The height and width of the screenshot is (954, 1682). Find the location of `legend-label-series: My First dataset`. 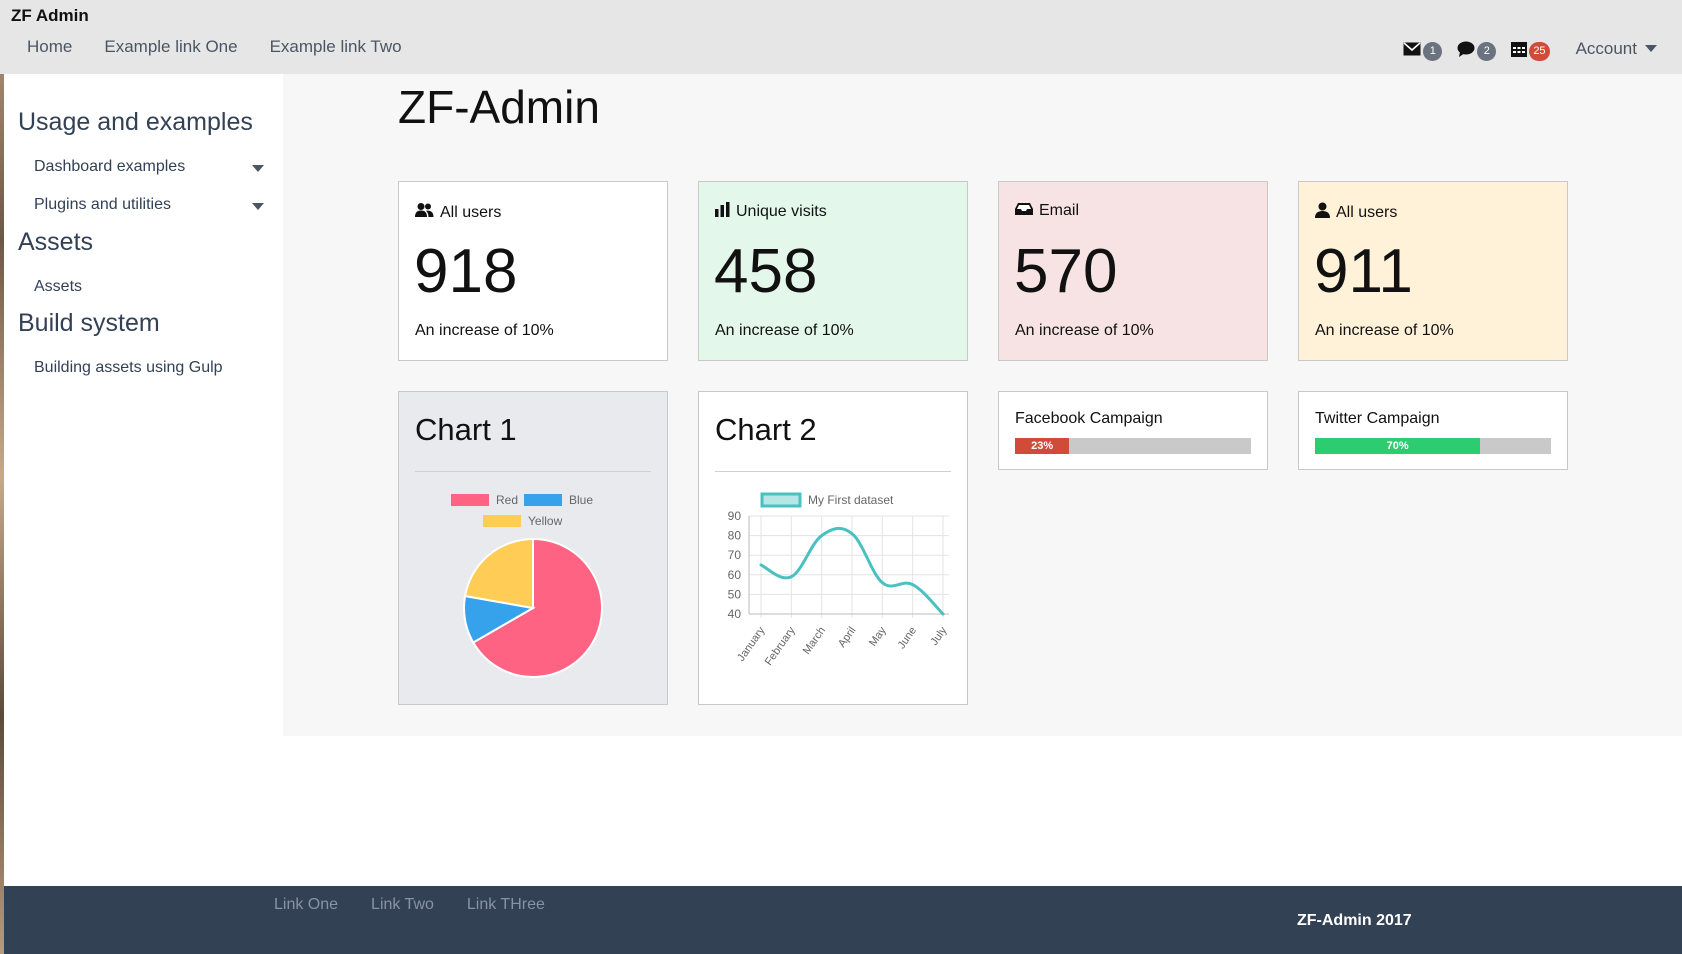

legend-label-series: My First dataset is located at coordinates (851, 500).